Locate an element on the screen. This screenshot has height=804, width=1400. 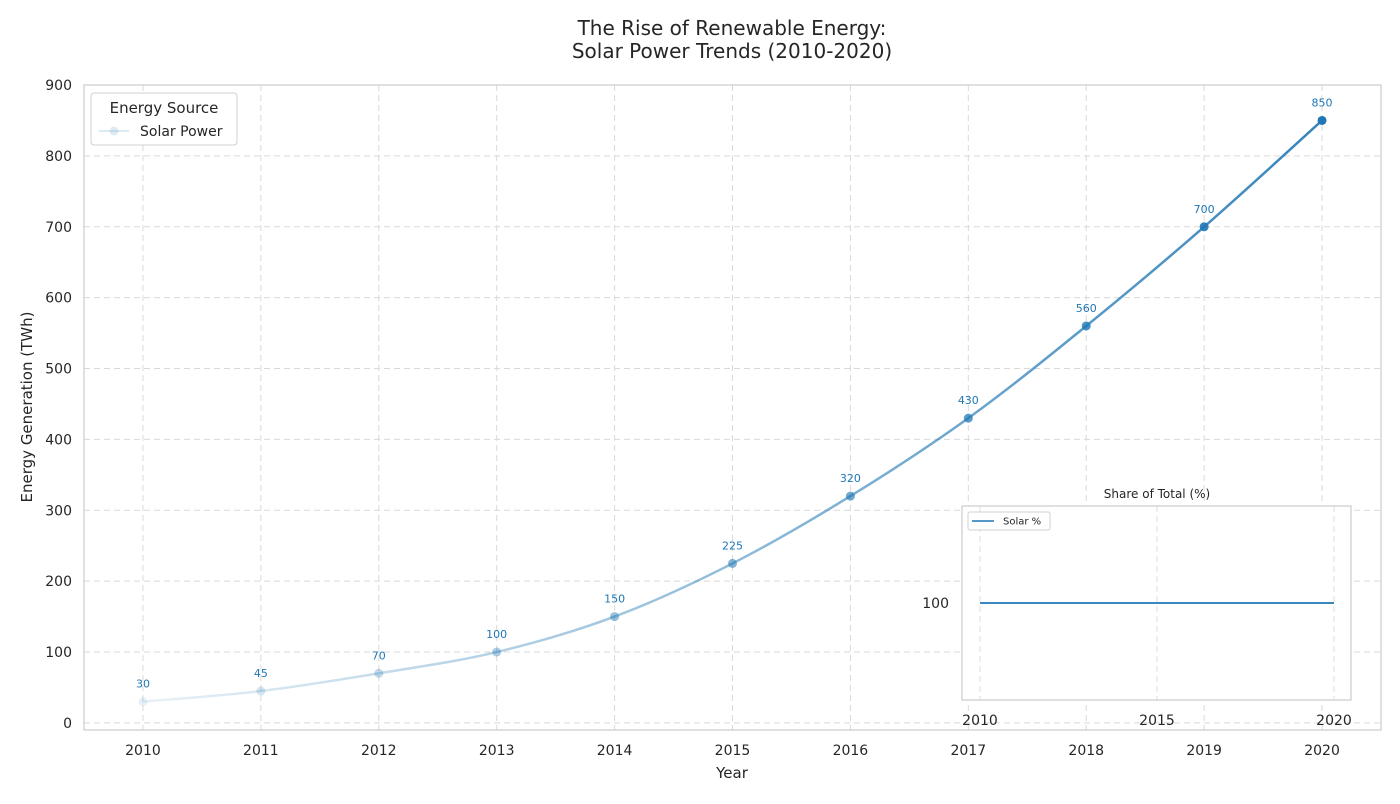
y-tick-label-0: 0 is located at coordinates (67, 724).